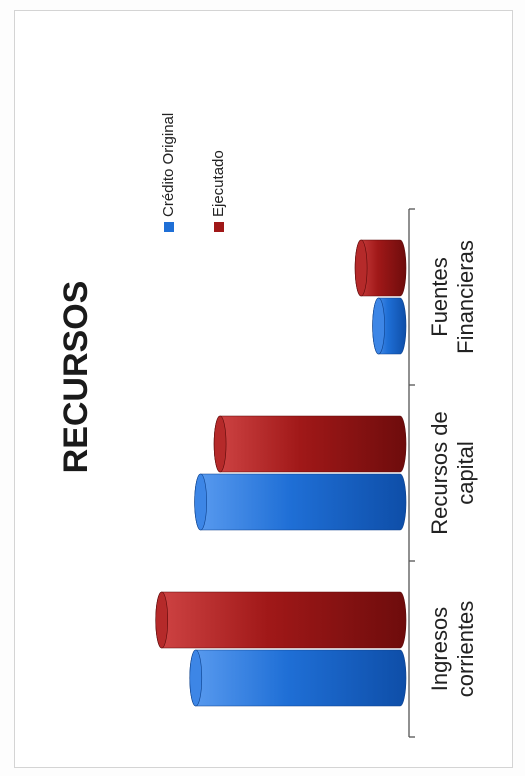 The height and width of the screenshot is (776, 525). I want to click on category-label: Ingresoscorrientes, so click(452, 649).